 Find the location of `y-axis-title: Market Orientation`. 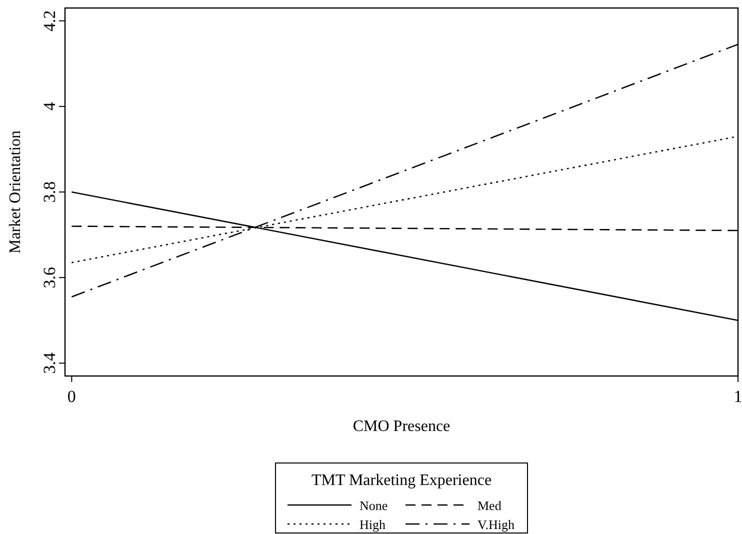

y-axis-title: Market Orientation is located at coordinates (15, 192).